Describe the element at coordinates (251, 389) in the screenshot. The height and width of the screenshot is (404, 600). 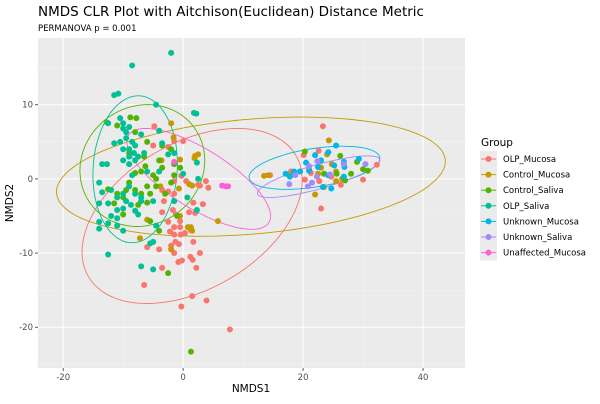
I see `x-axis-label: NMDS1` at that location.